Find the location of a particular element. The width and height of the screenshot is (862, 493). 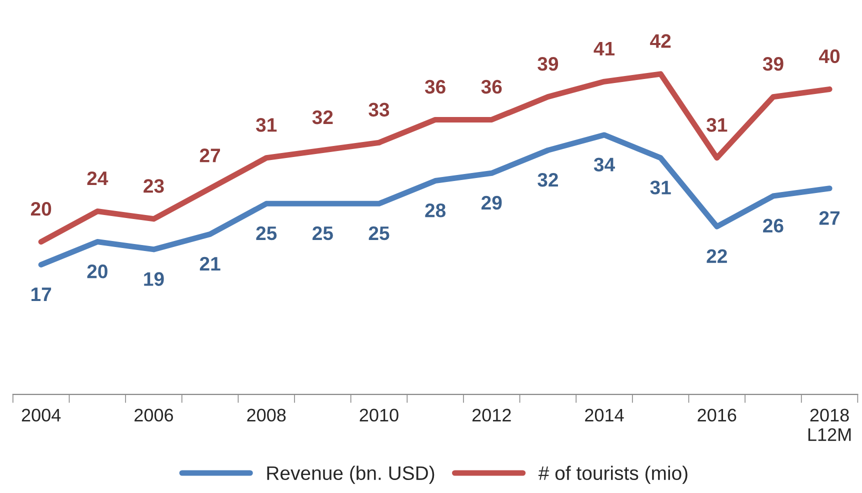

data-label: 33 is located at coordinates (379, 109).